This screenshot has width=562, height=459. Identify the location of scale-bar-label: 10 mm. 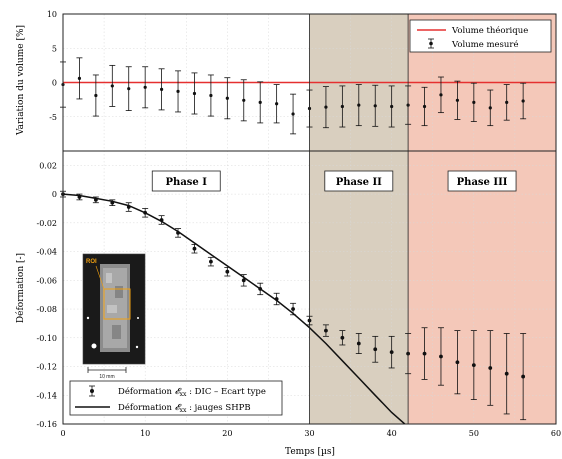
(106, 377).